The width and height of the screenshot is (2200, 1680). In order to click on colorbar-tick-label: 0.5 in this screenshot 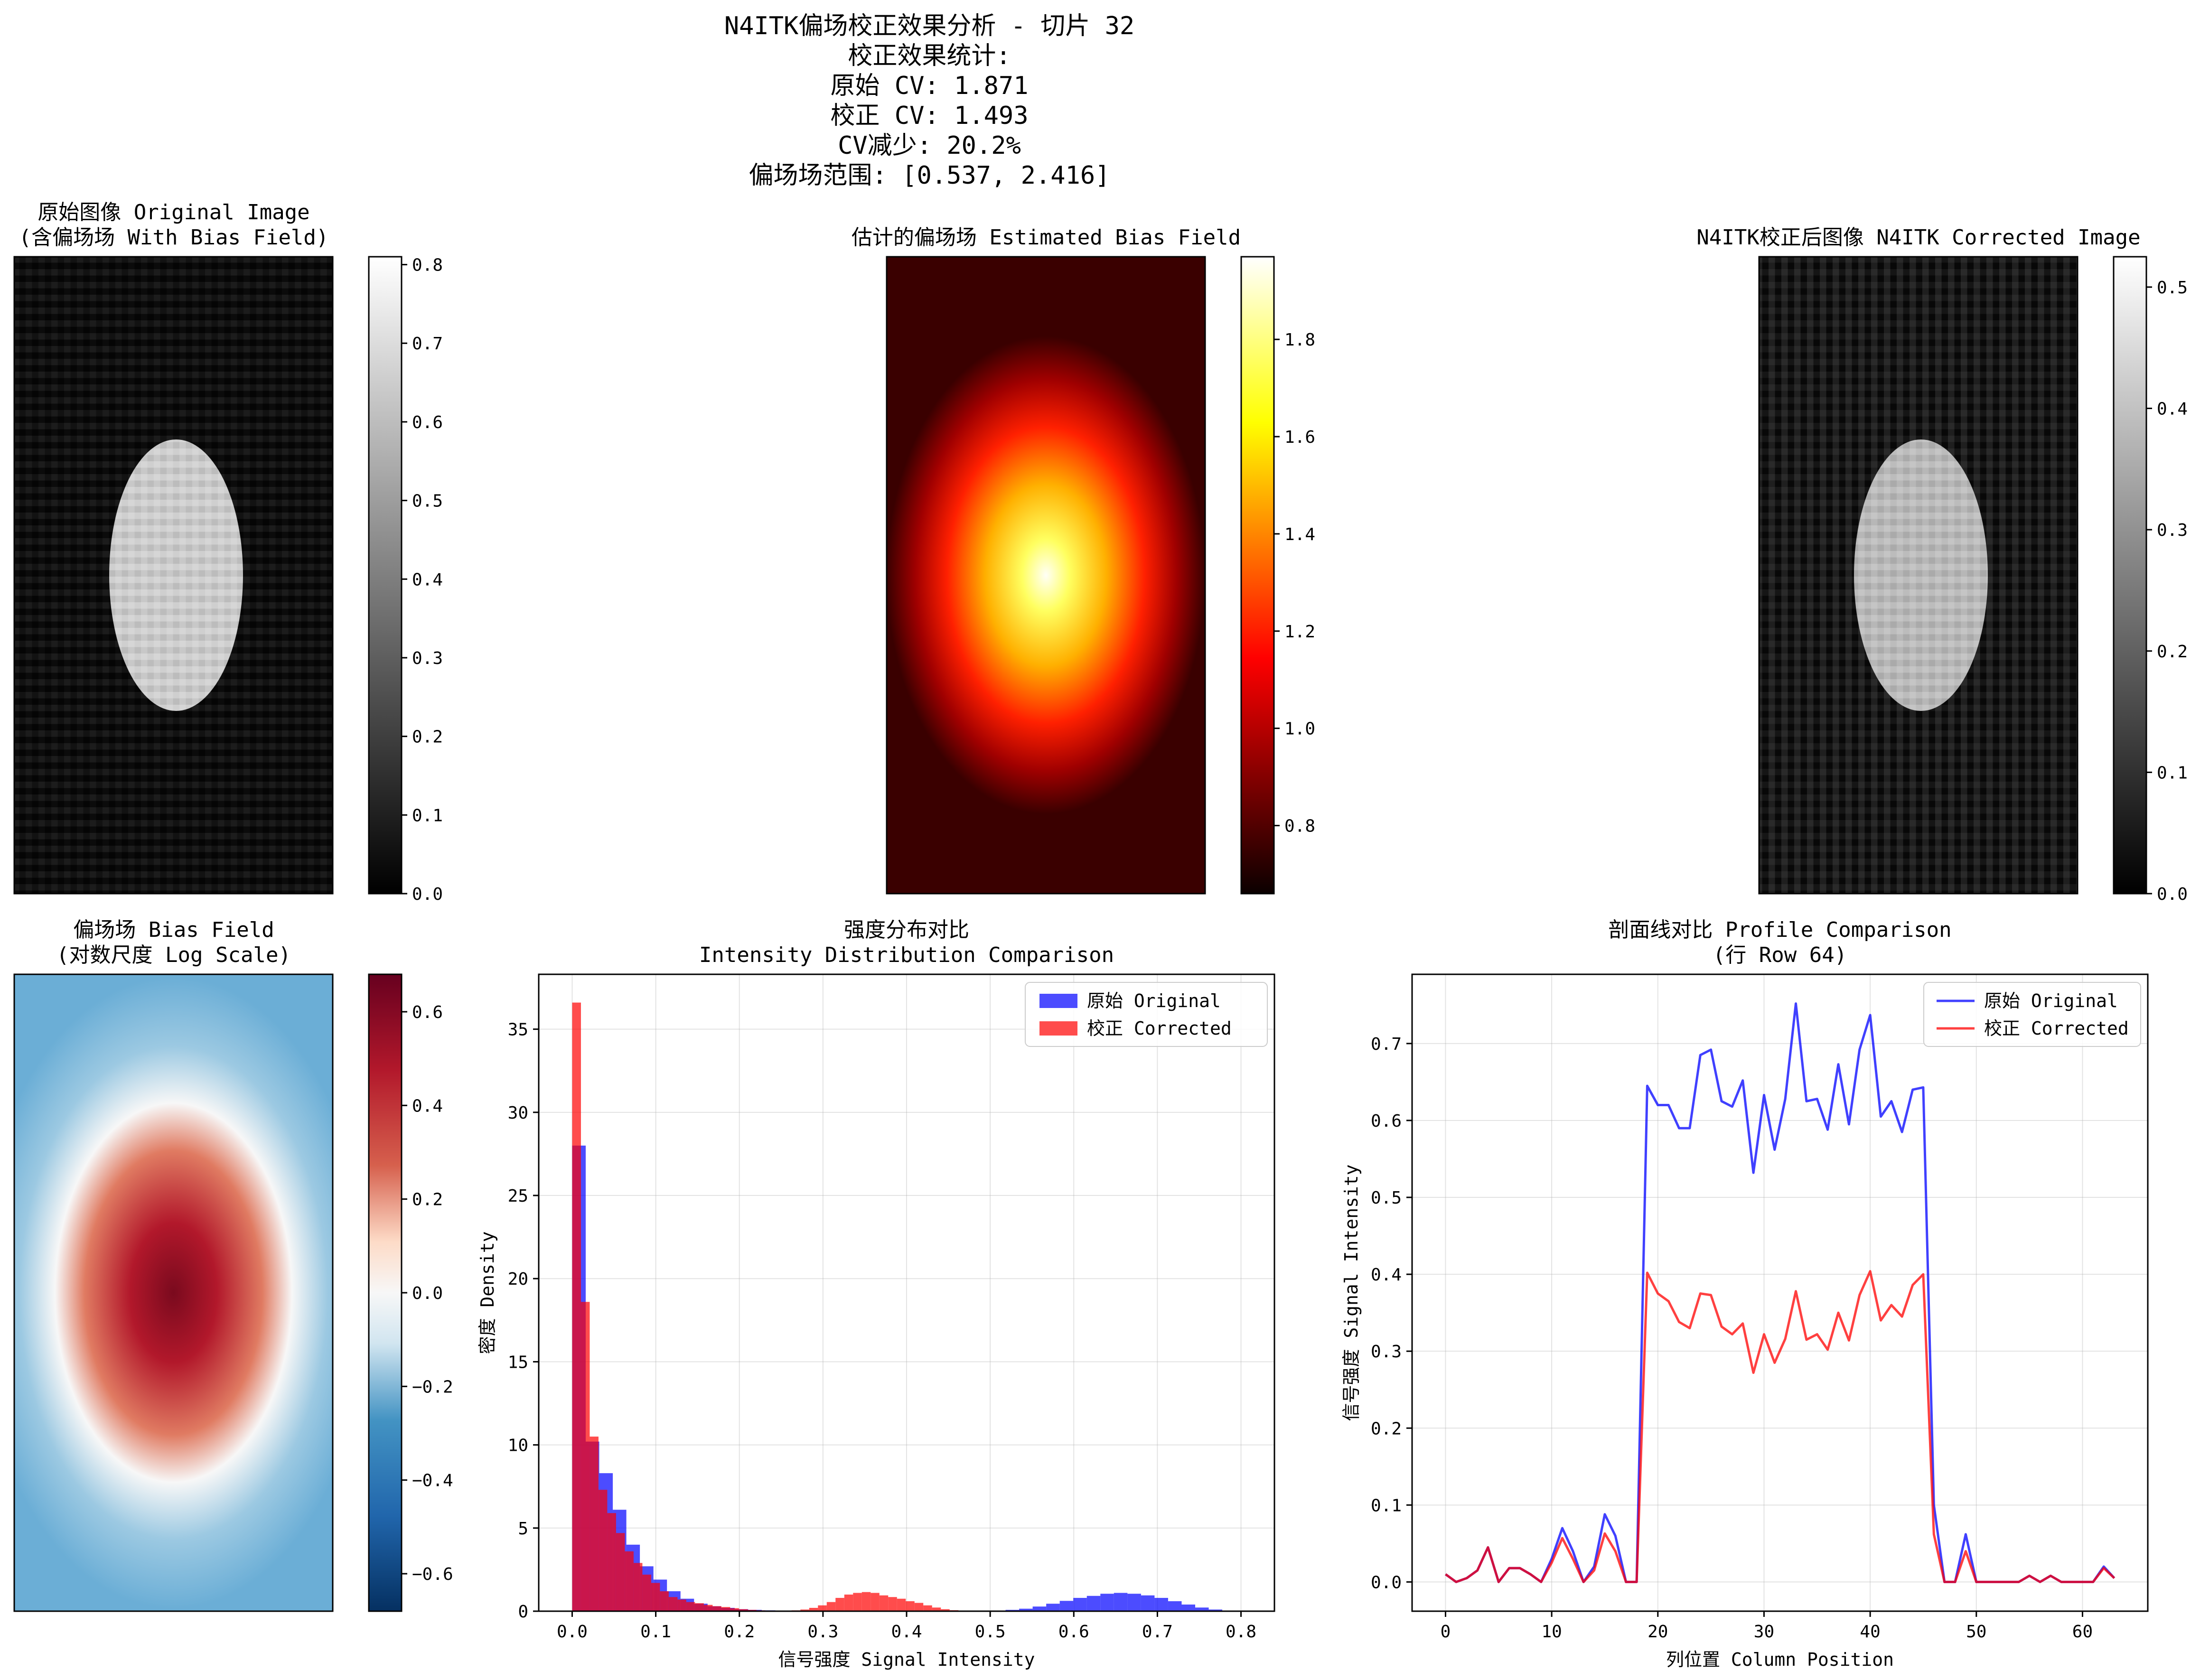, I will do `click(427, 501)`.